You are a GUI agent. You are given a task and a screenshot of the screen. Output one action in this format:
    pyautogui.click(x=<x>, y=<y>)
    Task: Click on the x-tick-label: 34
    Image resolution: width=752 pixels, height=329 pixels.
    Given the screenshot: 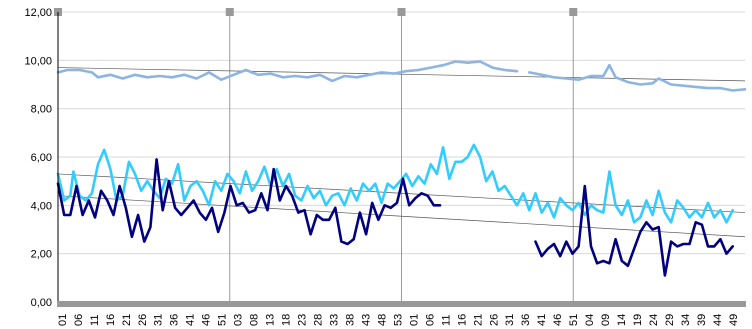 What is the action you would take?
    pyautogui.click(x=686, y=320)
    